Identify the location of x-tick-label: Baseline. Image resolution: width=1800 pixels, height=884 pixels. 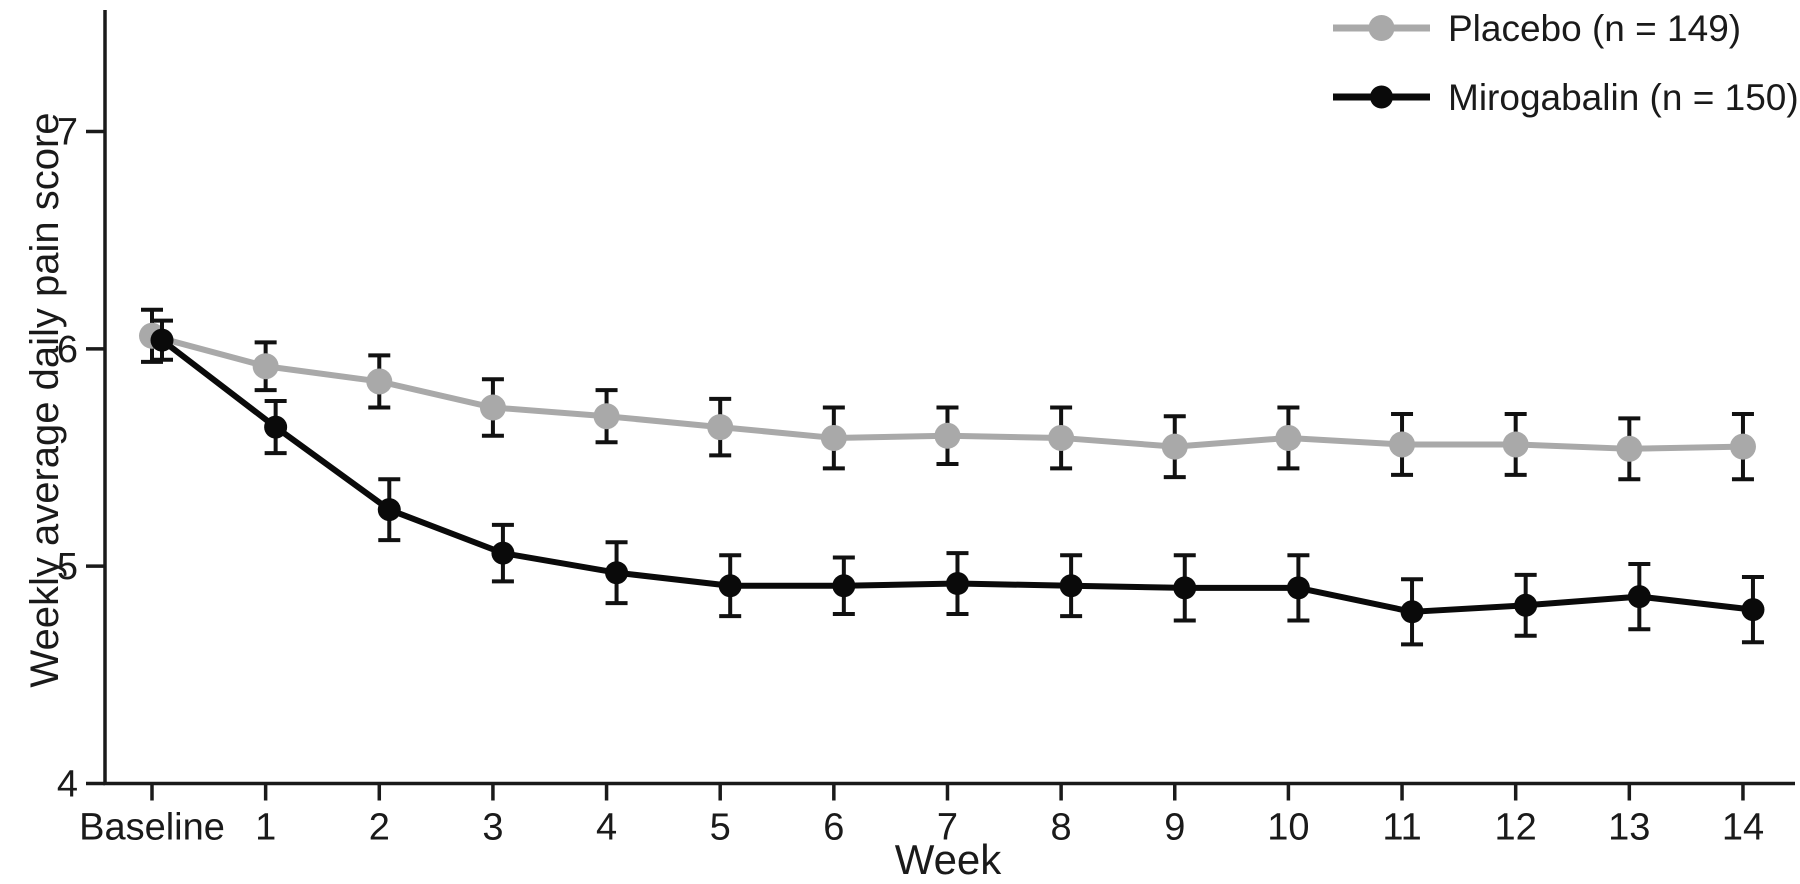
(152, 828).